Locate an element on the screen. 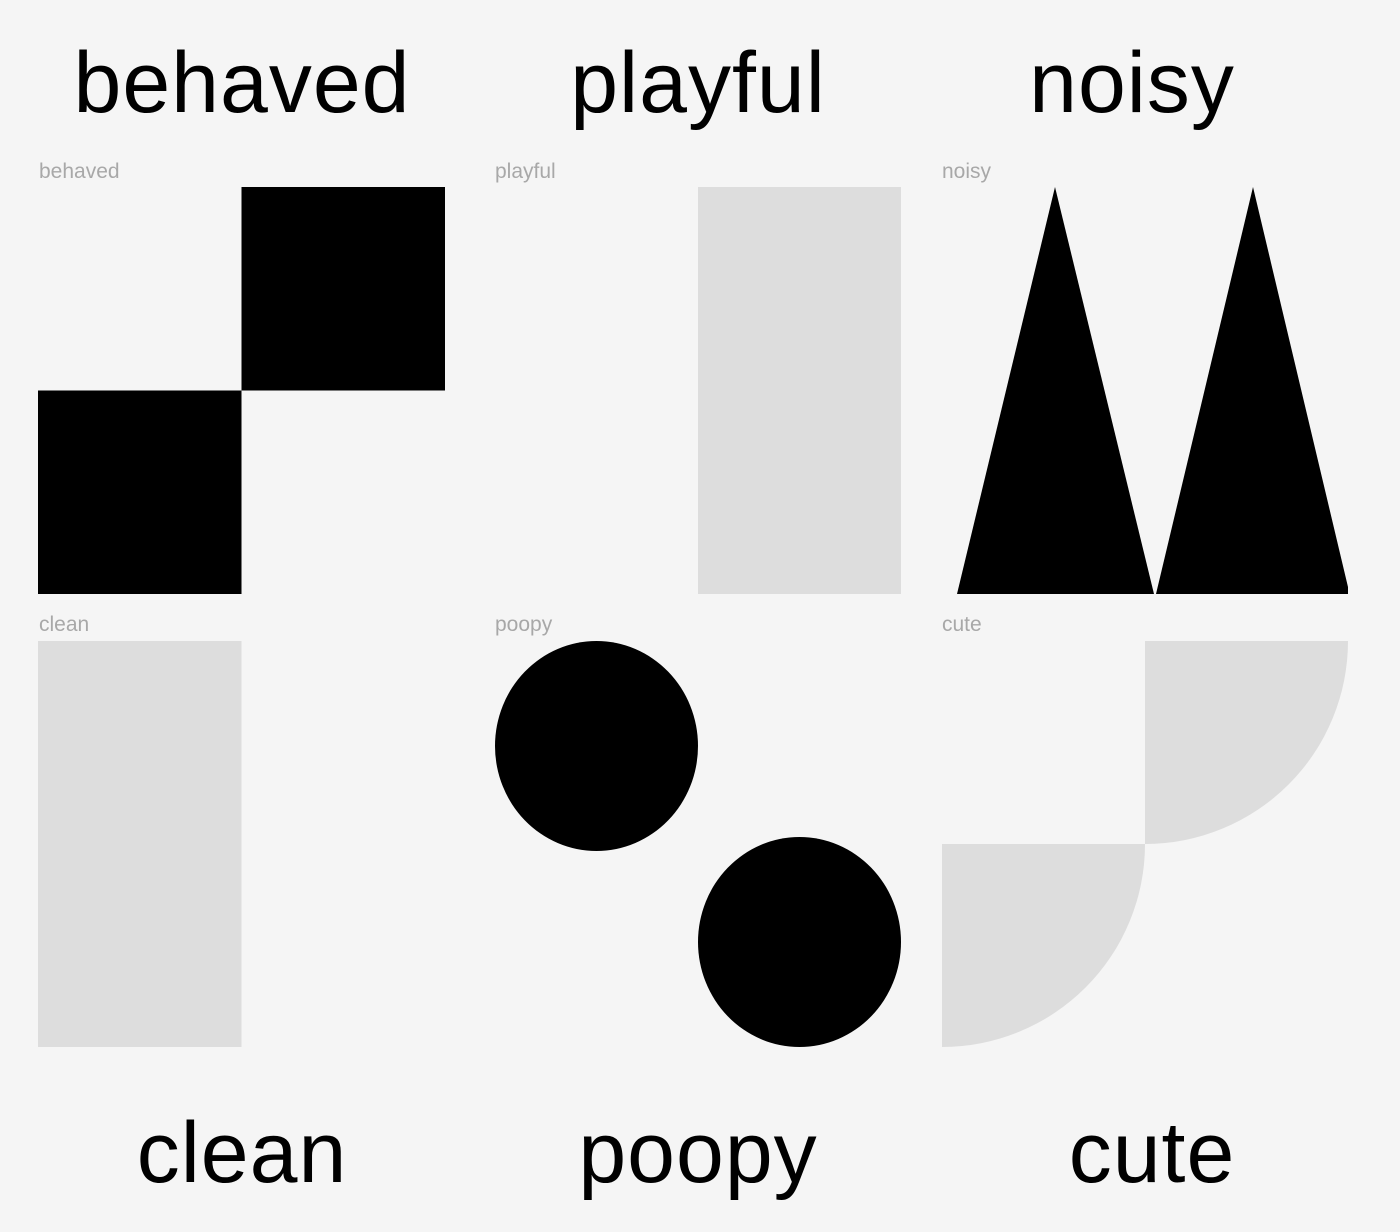 Image resolution: width=1400 pixels, height=1232 pixels. frame-label-behaved: behaved is located at coordinates (79, 171).